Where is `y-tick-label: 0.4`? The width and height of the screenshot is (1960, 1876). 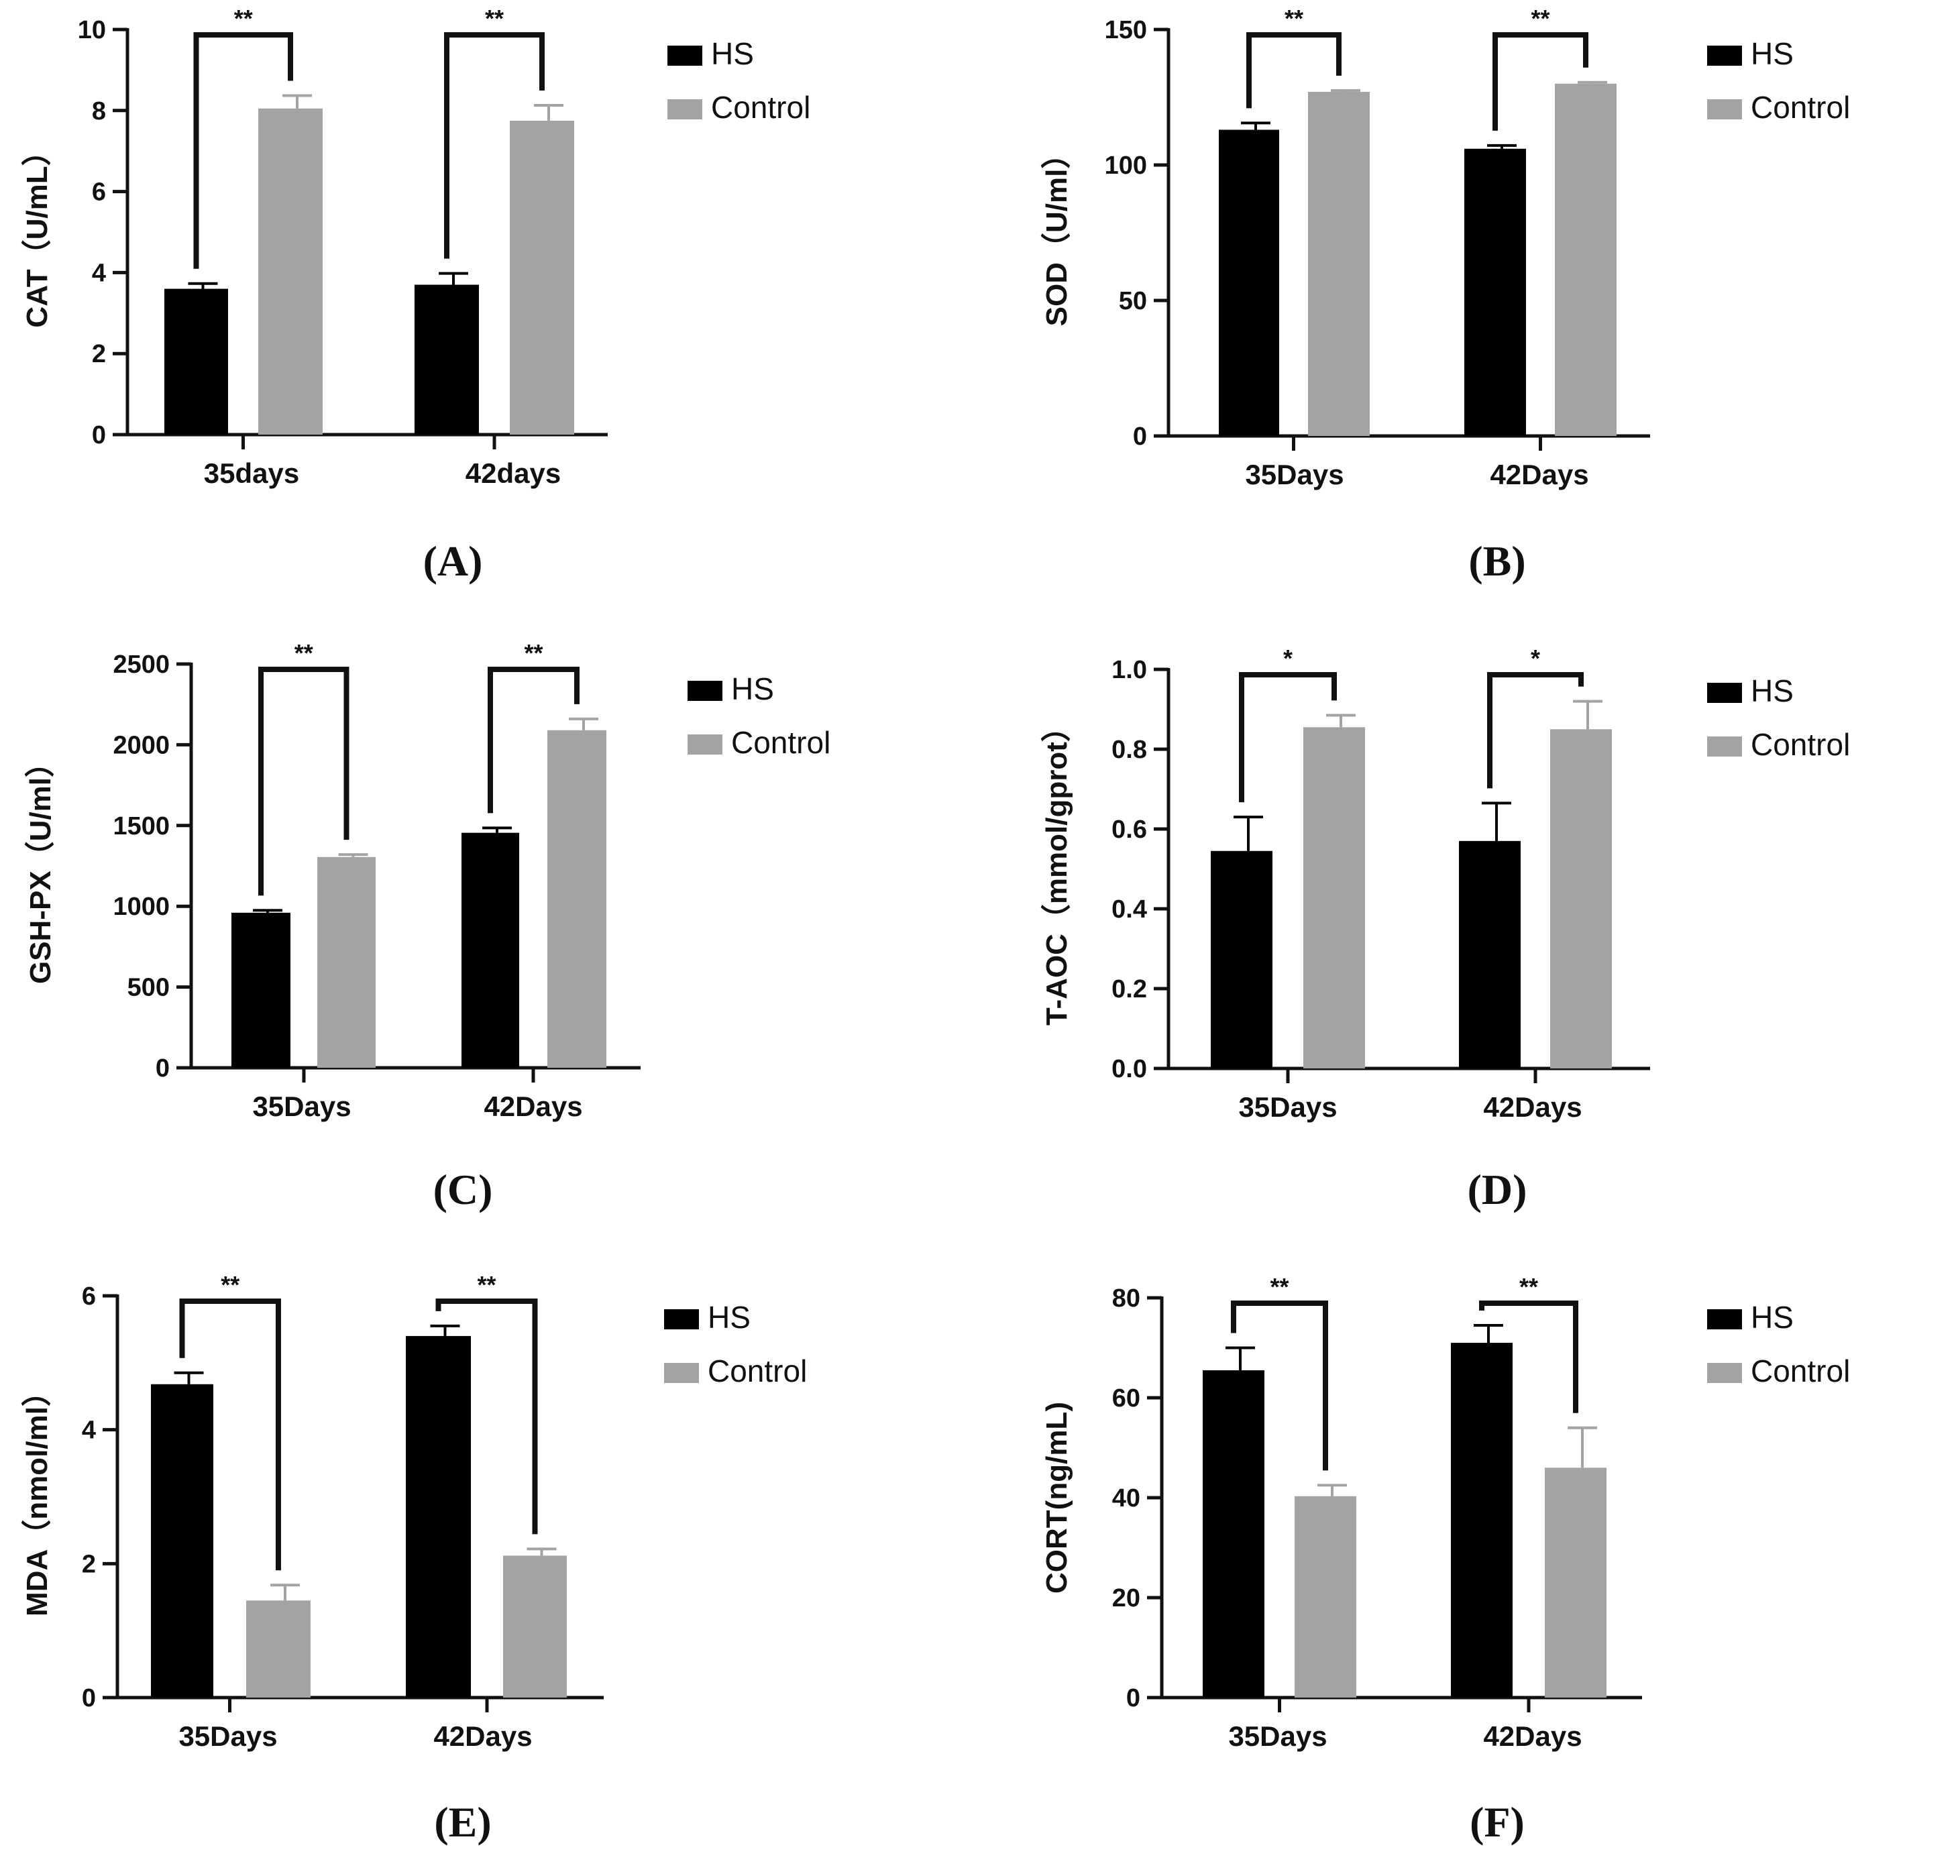 y-tick-label: 0.4 is located at coordinates (1129, 909).